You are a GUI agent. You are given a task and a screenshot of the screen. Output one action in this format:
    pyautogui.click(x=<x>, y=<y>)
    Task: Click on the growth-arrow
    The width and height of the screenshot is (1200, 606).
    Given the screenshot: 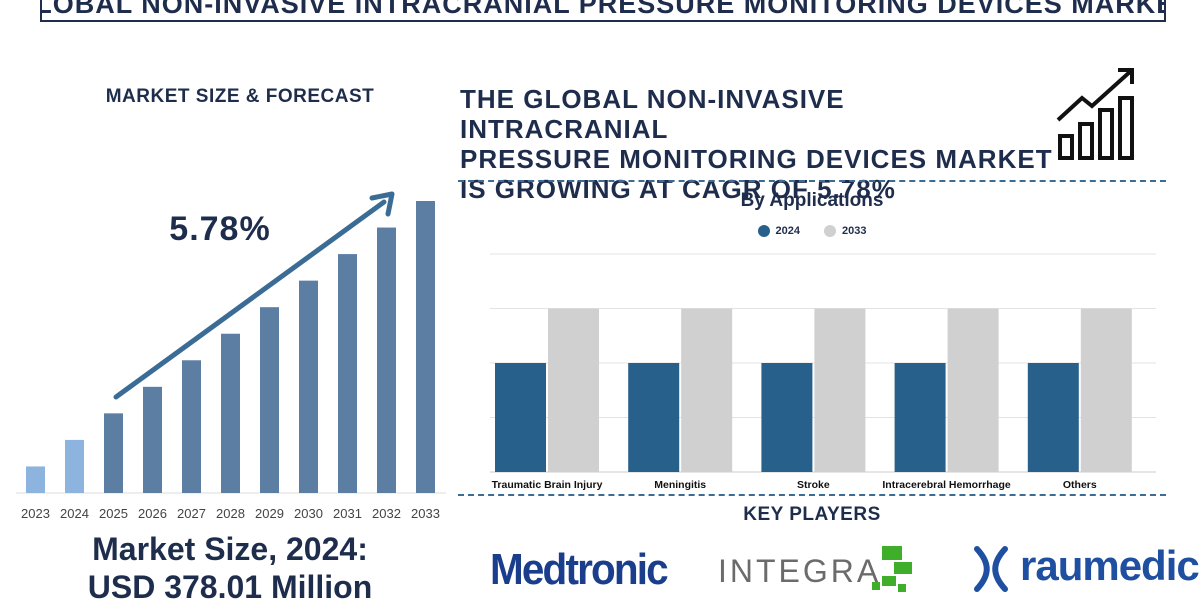 What is the action you would take?
    pyautogui.click(x=250, y=299)
    